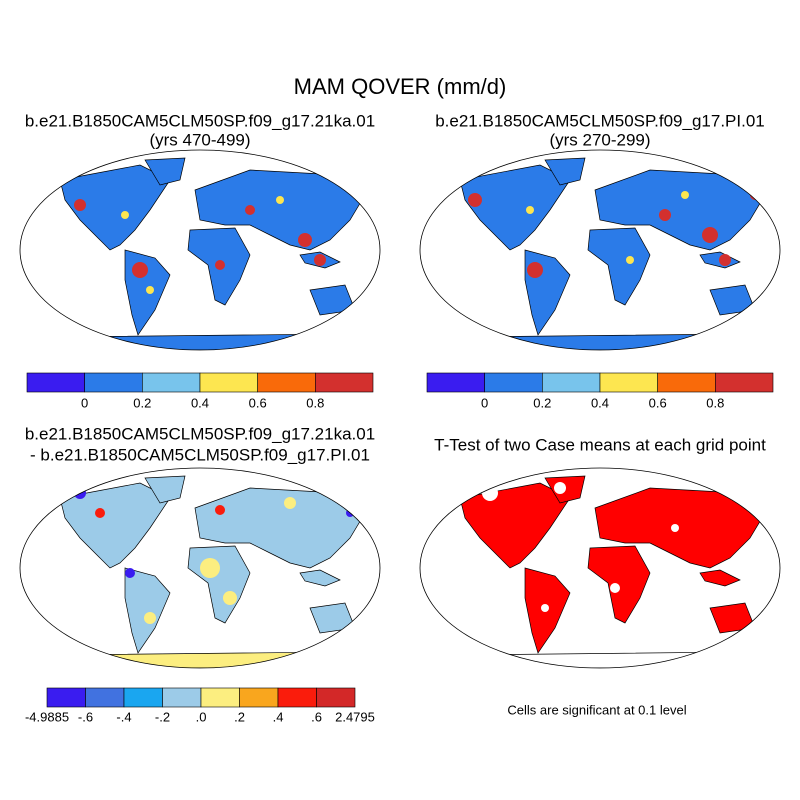 The image size is (800, 800). What do you see at coordinates (600, 120) in the screenshot?
I see `panel-title: b.e21.B1850CAM5CLM50SP.f09_g17.PI.01` at bounding box center [600, 120].